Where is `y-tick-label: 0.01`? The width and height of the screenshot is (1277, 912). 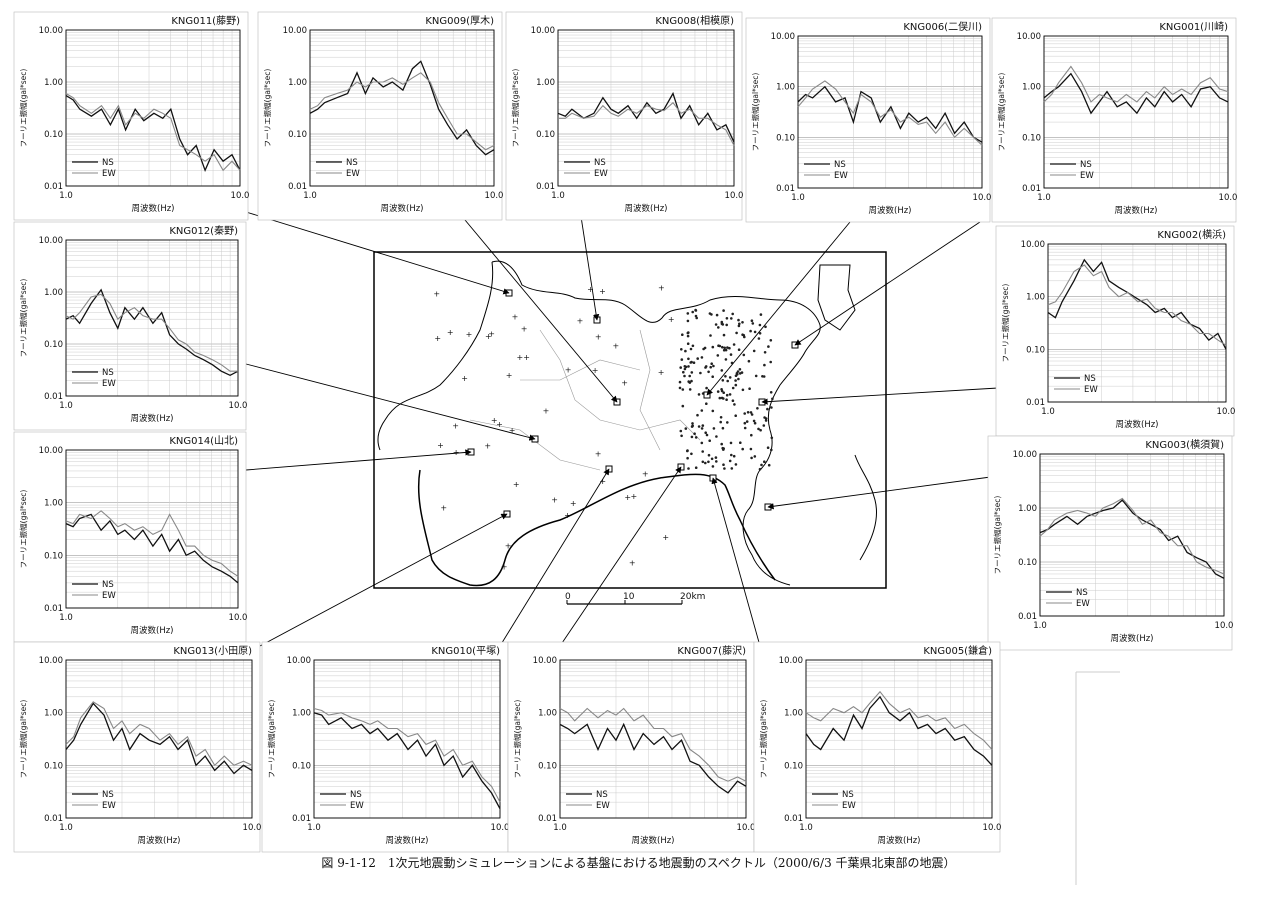
y-tick-label: 0.01 is located at coordinates (785, 189).